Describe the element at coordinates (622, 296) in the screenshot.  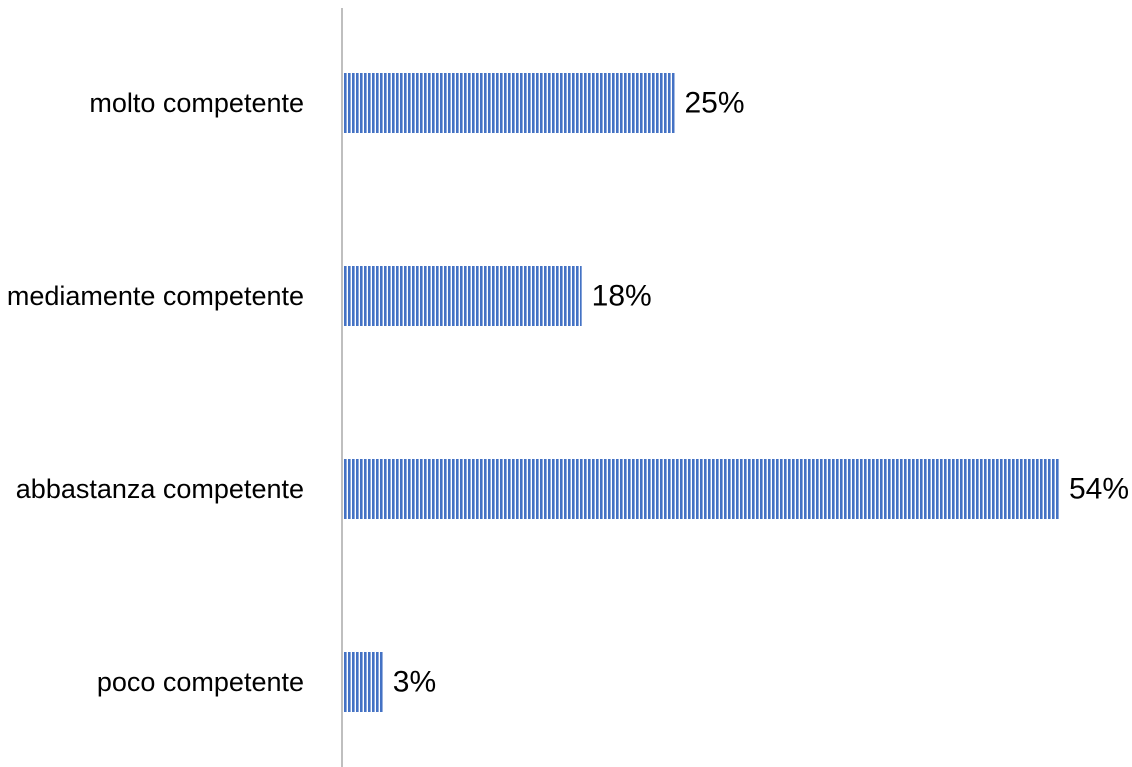
I see `data-label: 18%` at that location.